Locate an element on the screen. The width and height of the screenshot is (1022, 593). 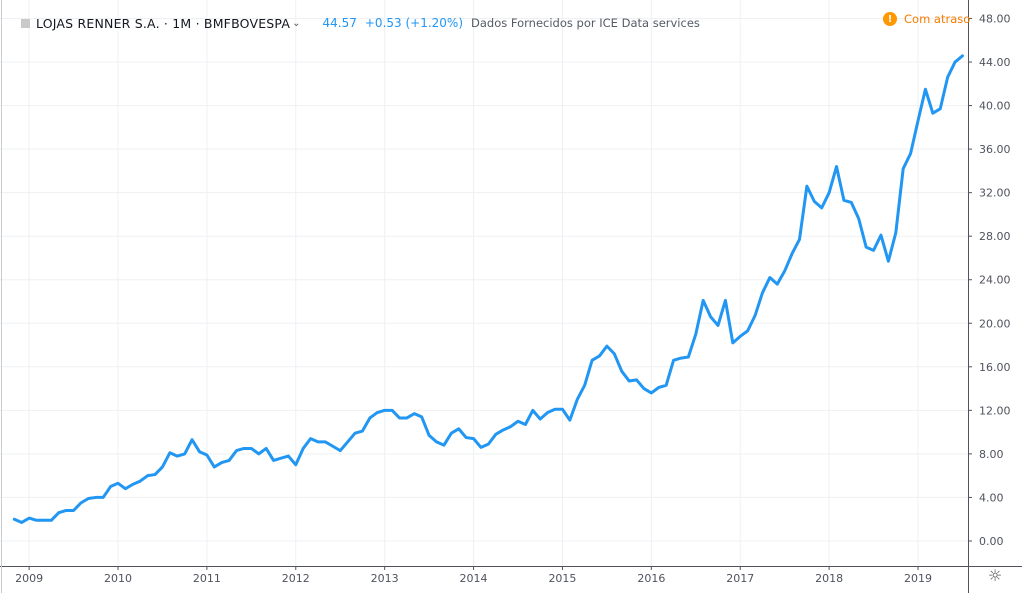
symbol-title: LOJAS RENNER S.A. · 1M · BMFBOVESPA is located at coordinates (163, 23).